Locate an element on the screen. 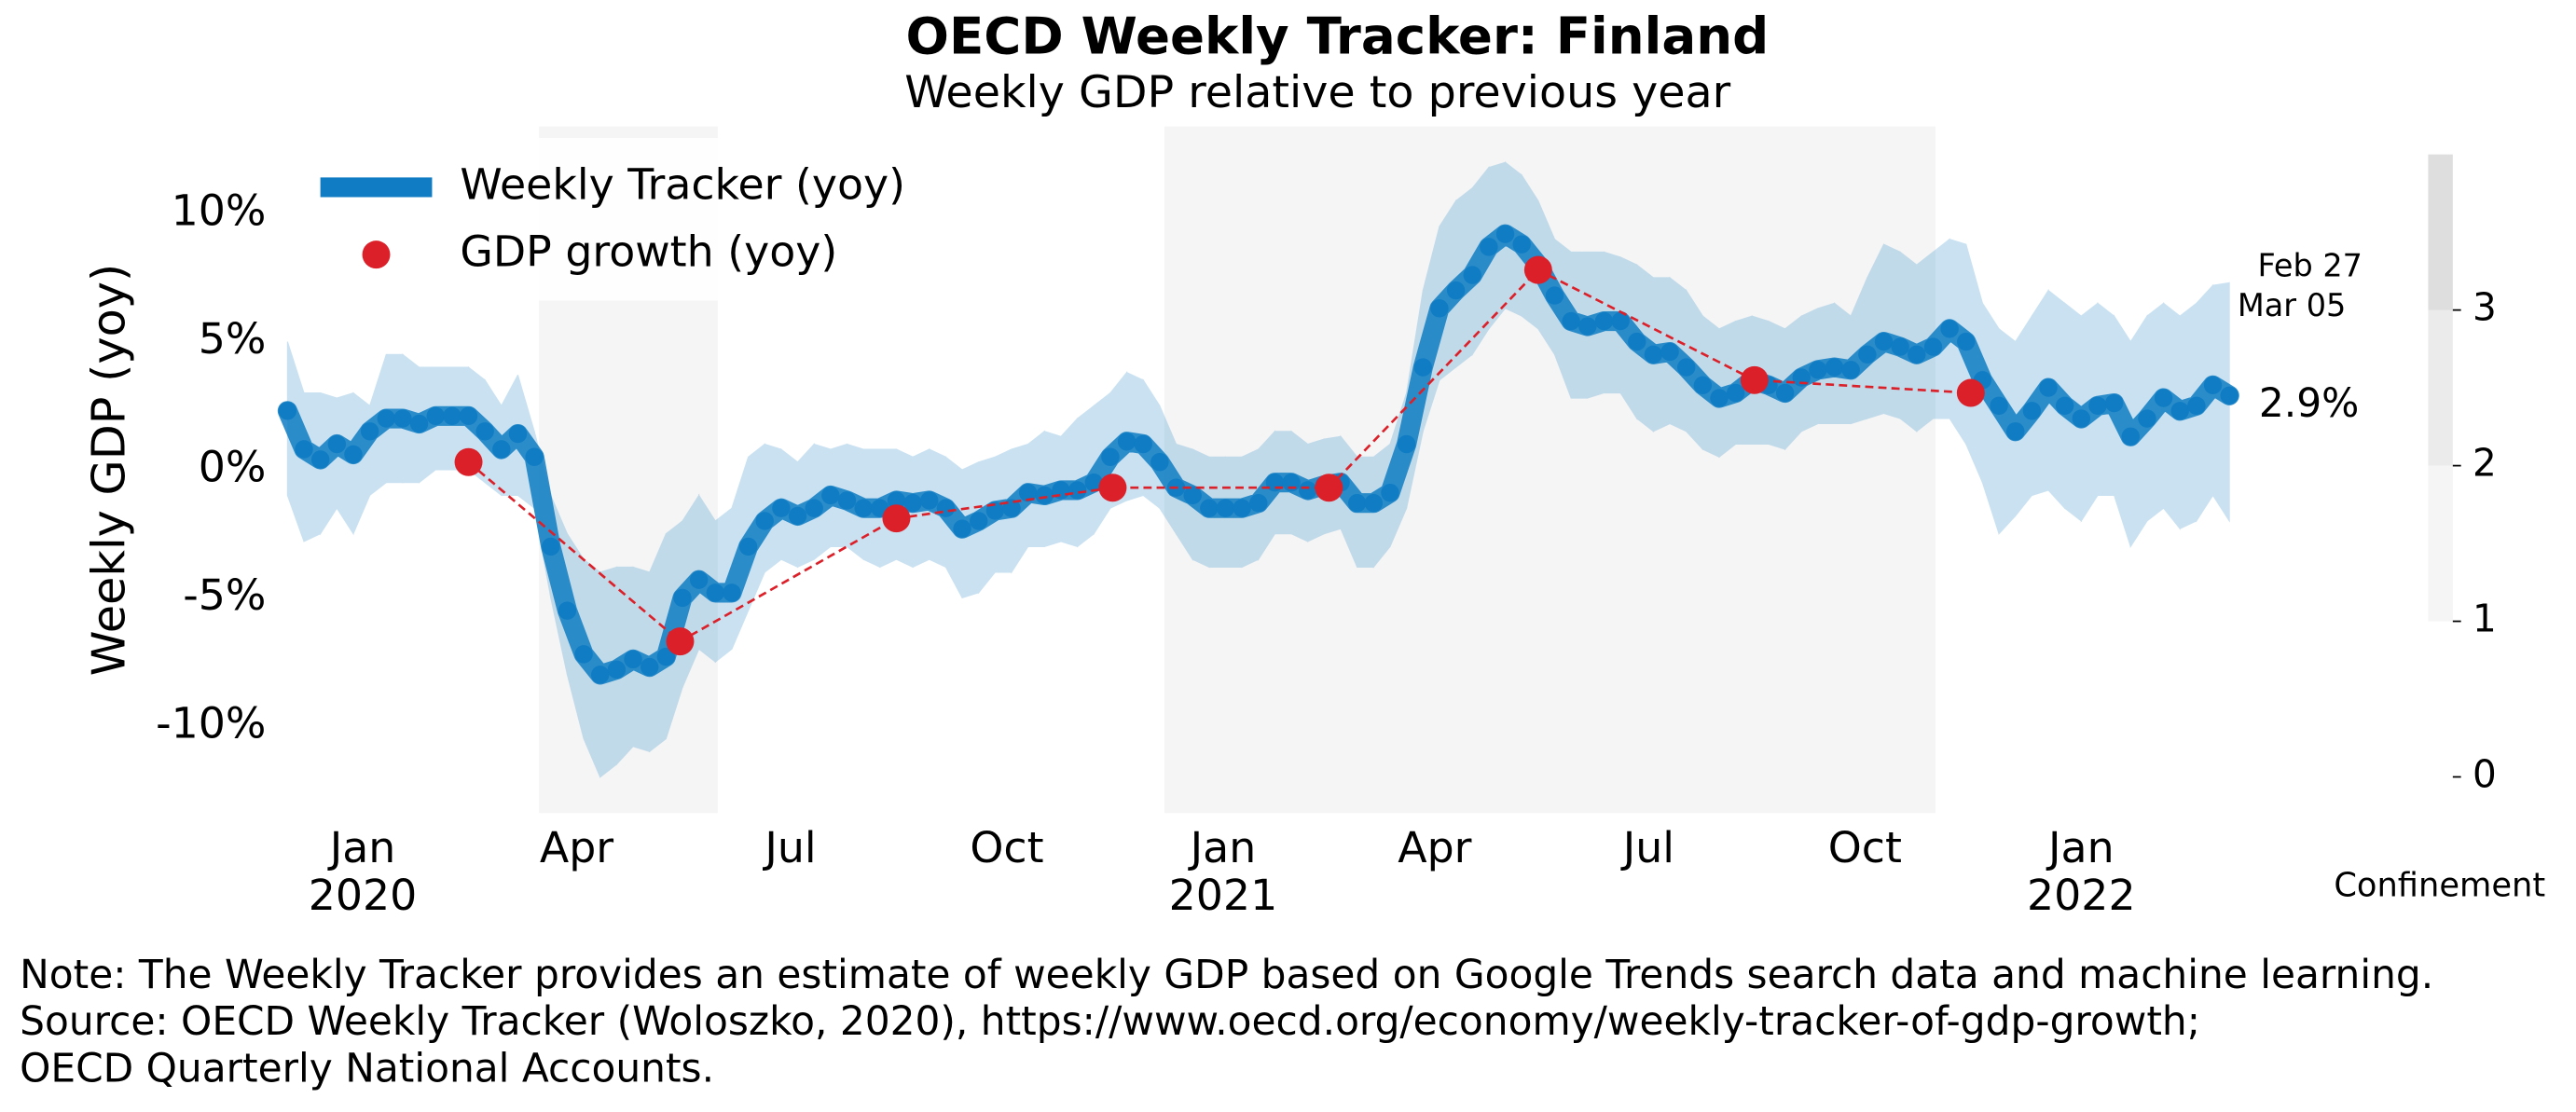 The height and width of the screenshot is (1112, 2576). y-axis-label: Weekly GDP (yoy) is located at coordinates (108, 470).